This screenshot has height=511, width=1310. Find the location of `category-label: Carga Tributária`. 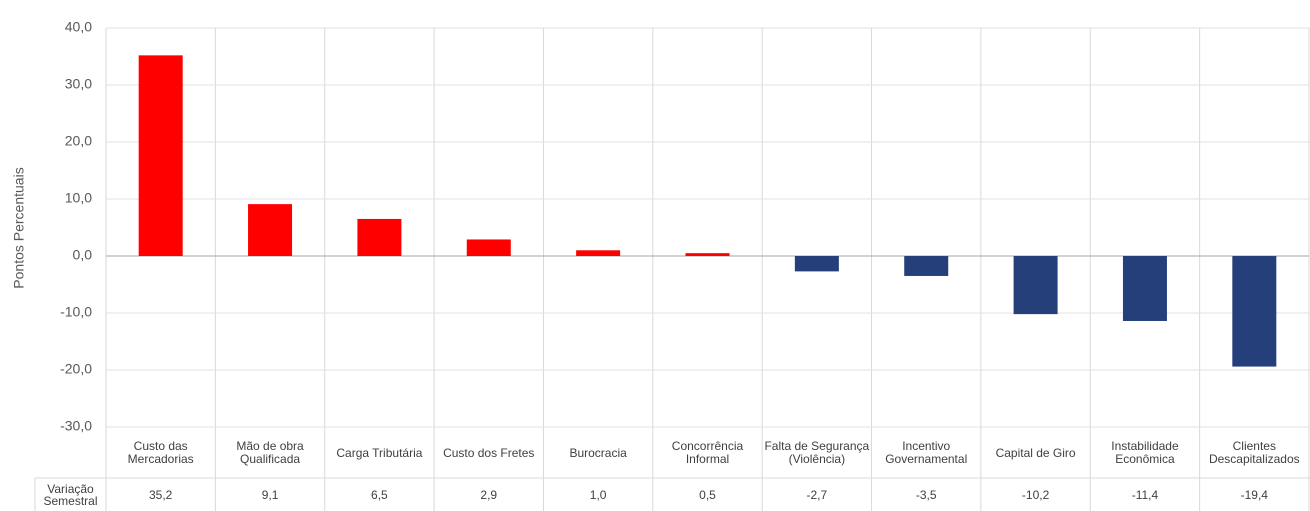

category-label: Carga Tributária is located at coordinates (379, 452).